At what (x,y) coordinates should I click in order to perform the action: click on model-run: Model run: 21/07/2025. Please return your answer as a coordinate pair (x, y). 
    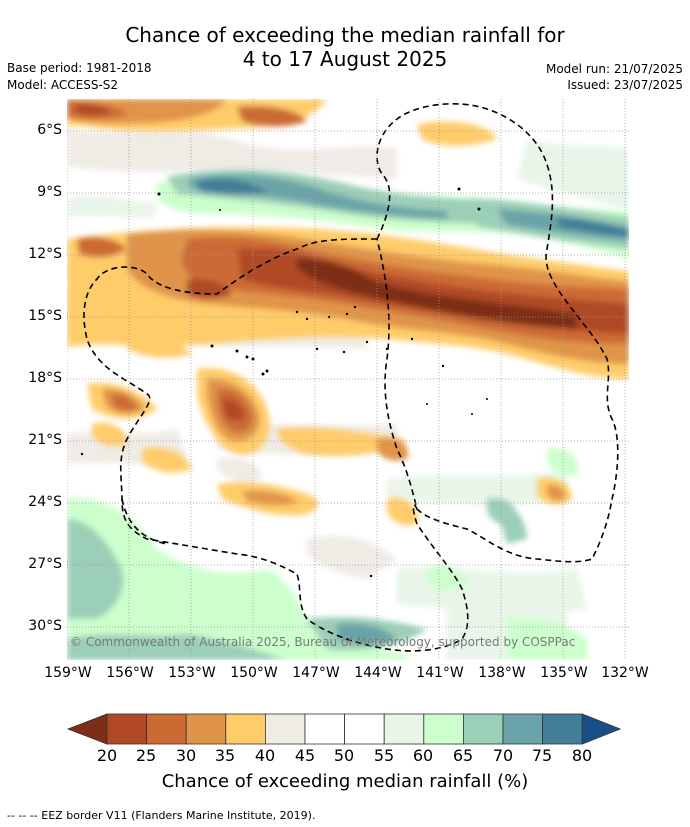
    Looking at the image, I should click on (614, 69).